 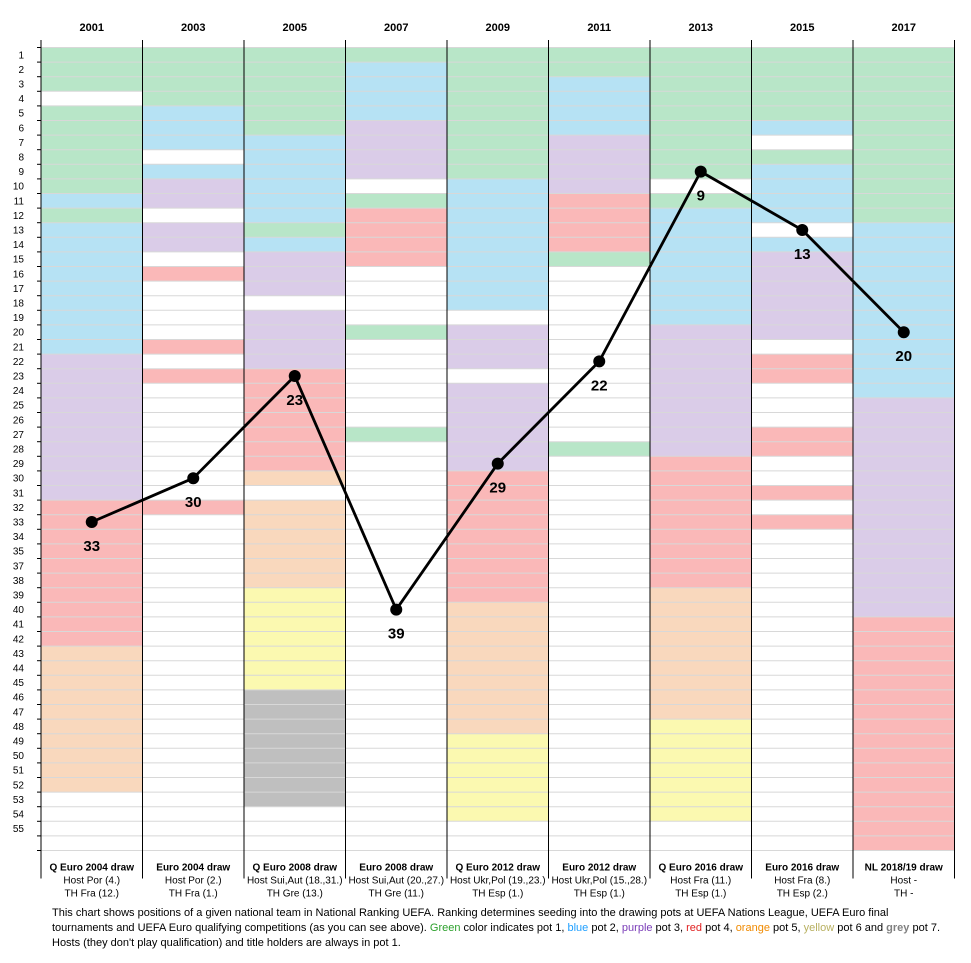 I want to click on ranking-value-label: 23, so click(x=294, y=400).